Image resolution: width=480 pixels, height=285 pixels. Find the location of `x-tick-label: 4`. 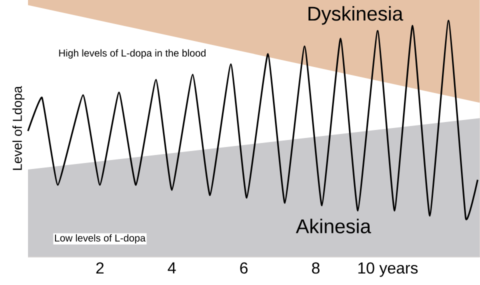

x-tick-label: 4 is located at coordinates (172, 268).